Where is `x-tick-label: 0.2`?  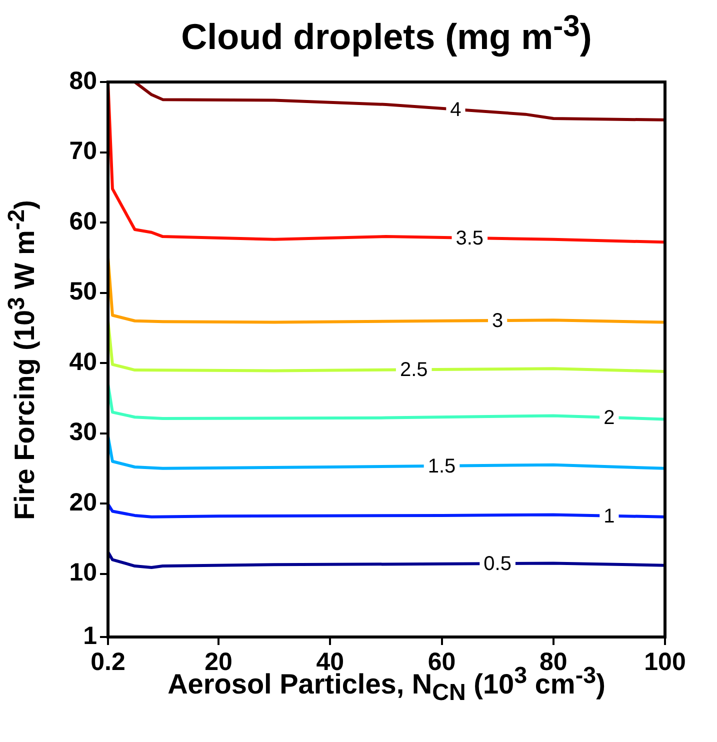 x-tick-label: 0.2 is located at coordinates (108, 662).